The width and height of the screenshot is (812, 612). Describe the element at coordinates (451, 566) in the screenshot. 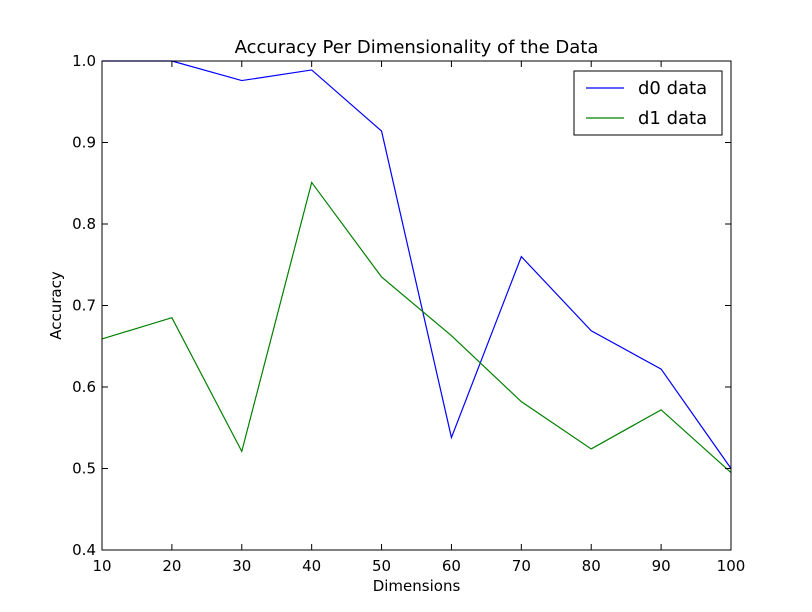

I see `x-tick-label: 60` at that location.